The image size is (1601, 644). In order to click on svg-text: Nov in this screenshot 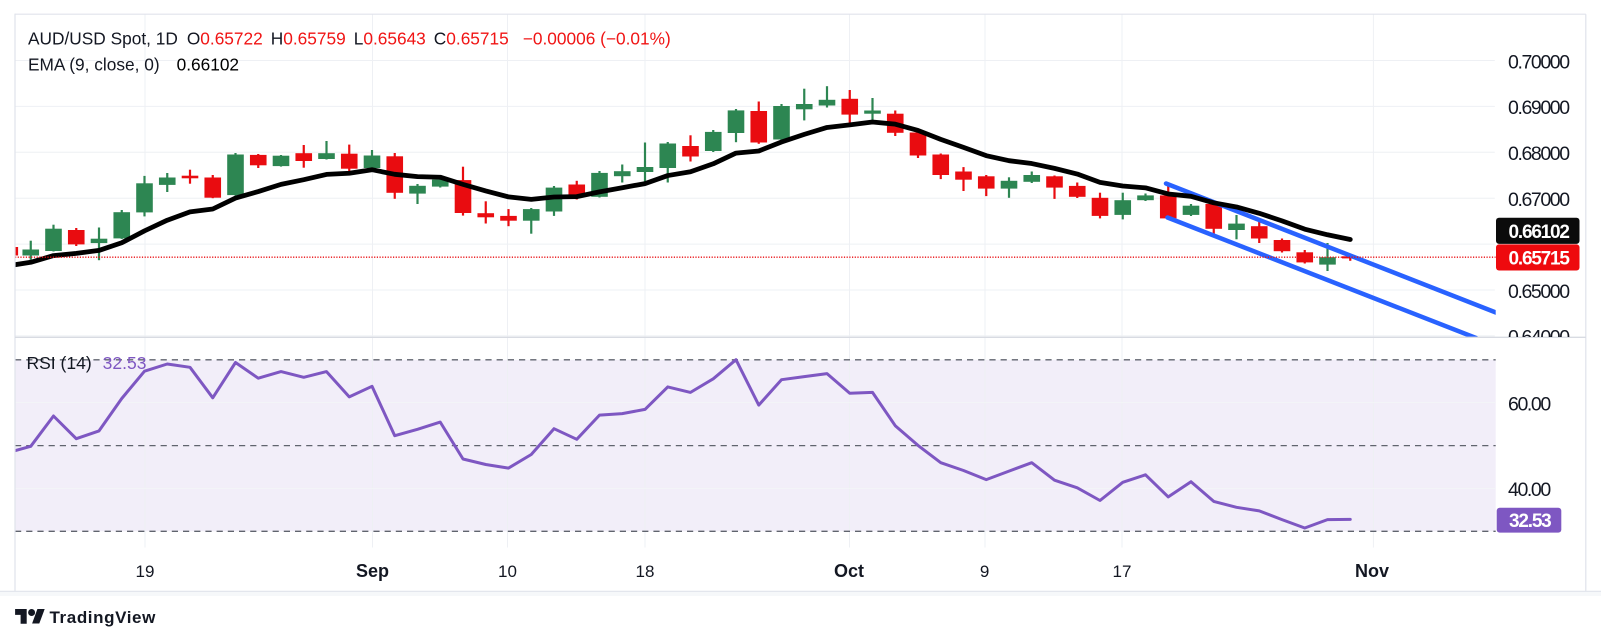, I will do `click(1372, 571)`.